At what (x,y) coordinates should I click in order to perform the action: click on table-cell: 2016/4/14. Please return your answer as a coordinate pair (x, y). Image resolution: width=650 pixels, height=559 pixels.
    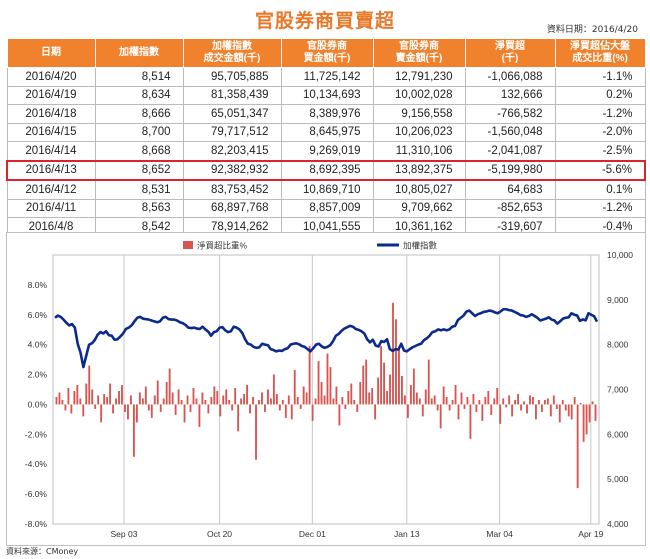
    Looking at the image, I should click on (51, 151).